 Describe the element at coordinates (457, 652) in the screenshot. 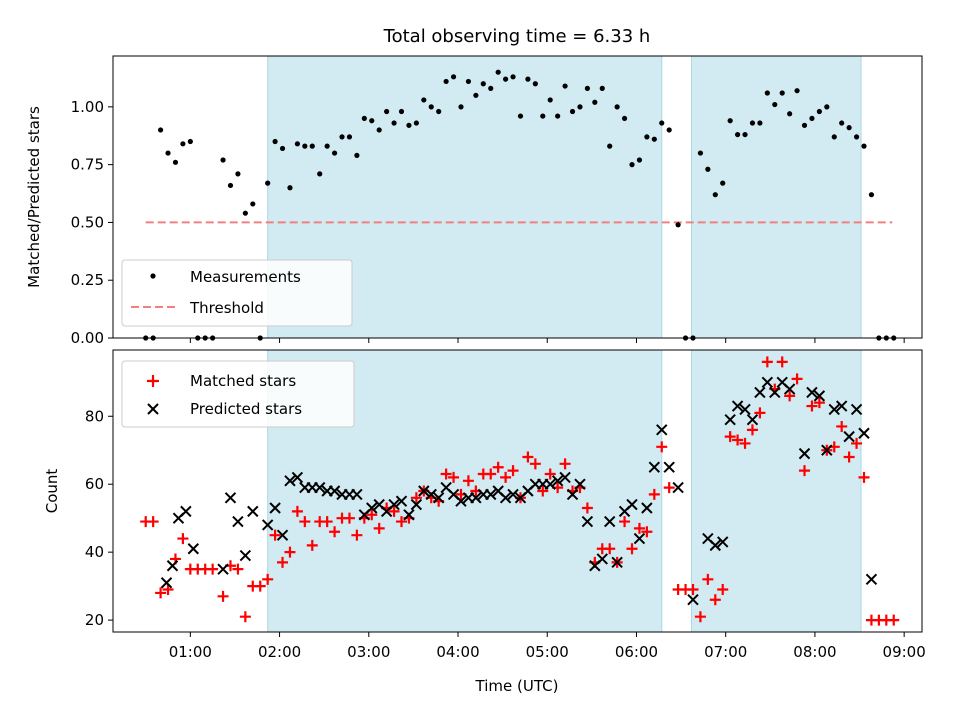

I see `x-tick-label: 04:00` at that location.